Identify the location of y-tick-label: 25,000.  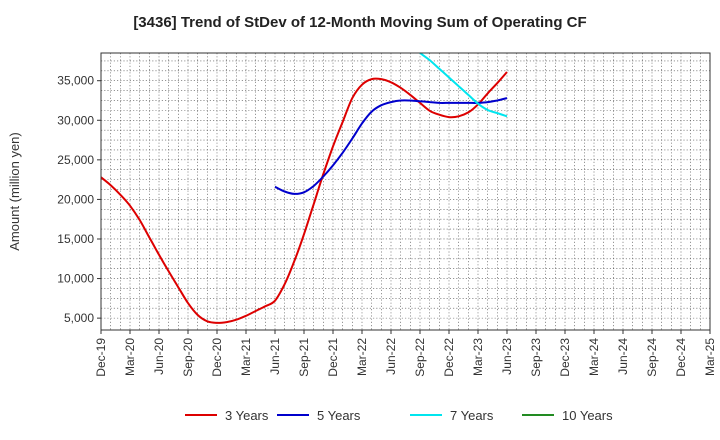
(75, 160).